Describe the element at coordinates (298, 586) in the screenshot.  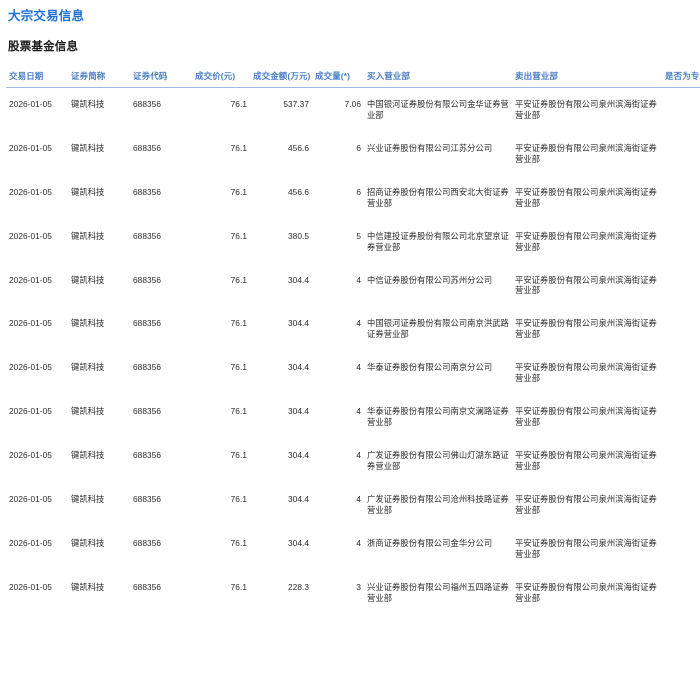
I see `cell-amount: 228.3` at that location.